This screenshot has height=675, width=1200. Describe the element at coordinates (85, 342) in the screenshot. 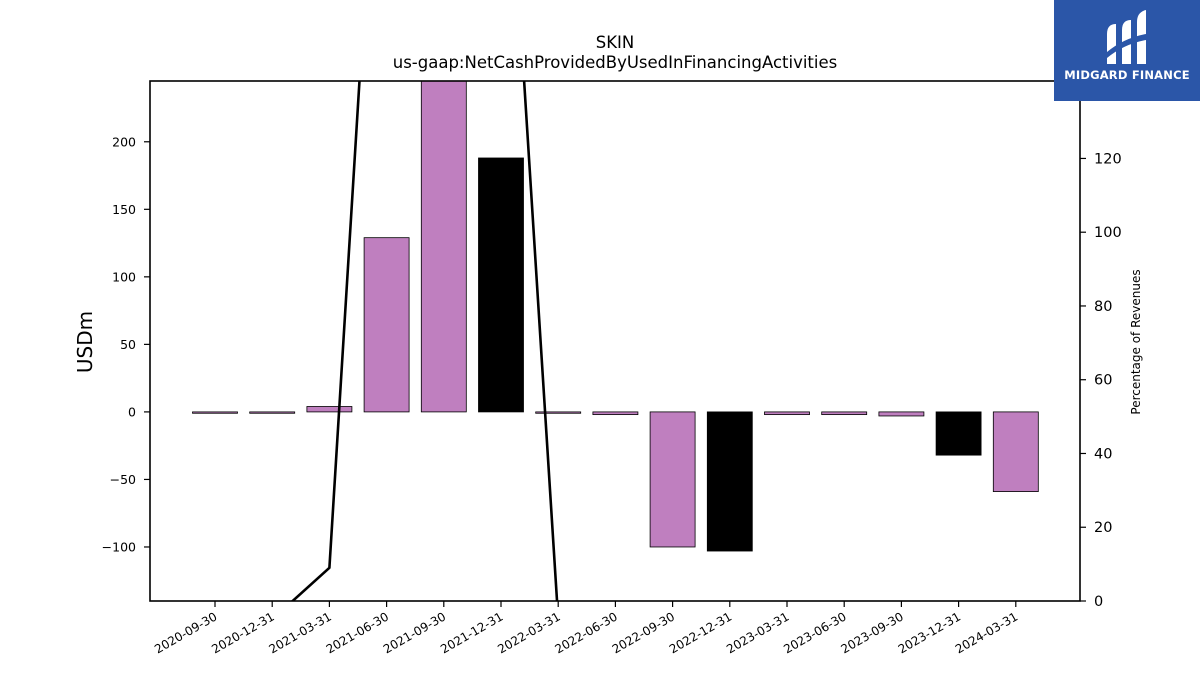

I see `y-axis-label: USDm` at that location.